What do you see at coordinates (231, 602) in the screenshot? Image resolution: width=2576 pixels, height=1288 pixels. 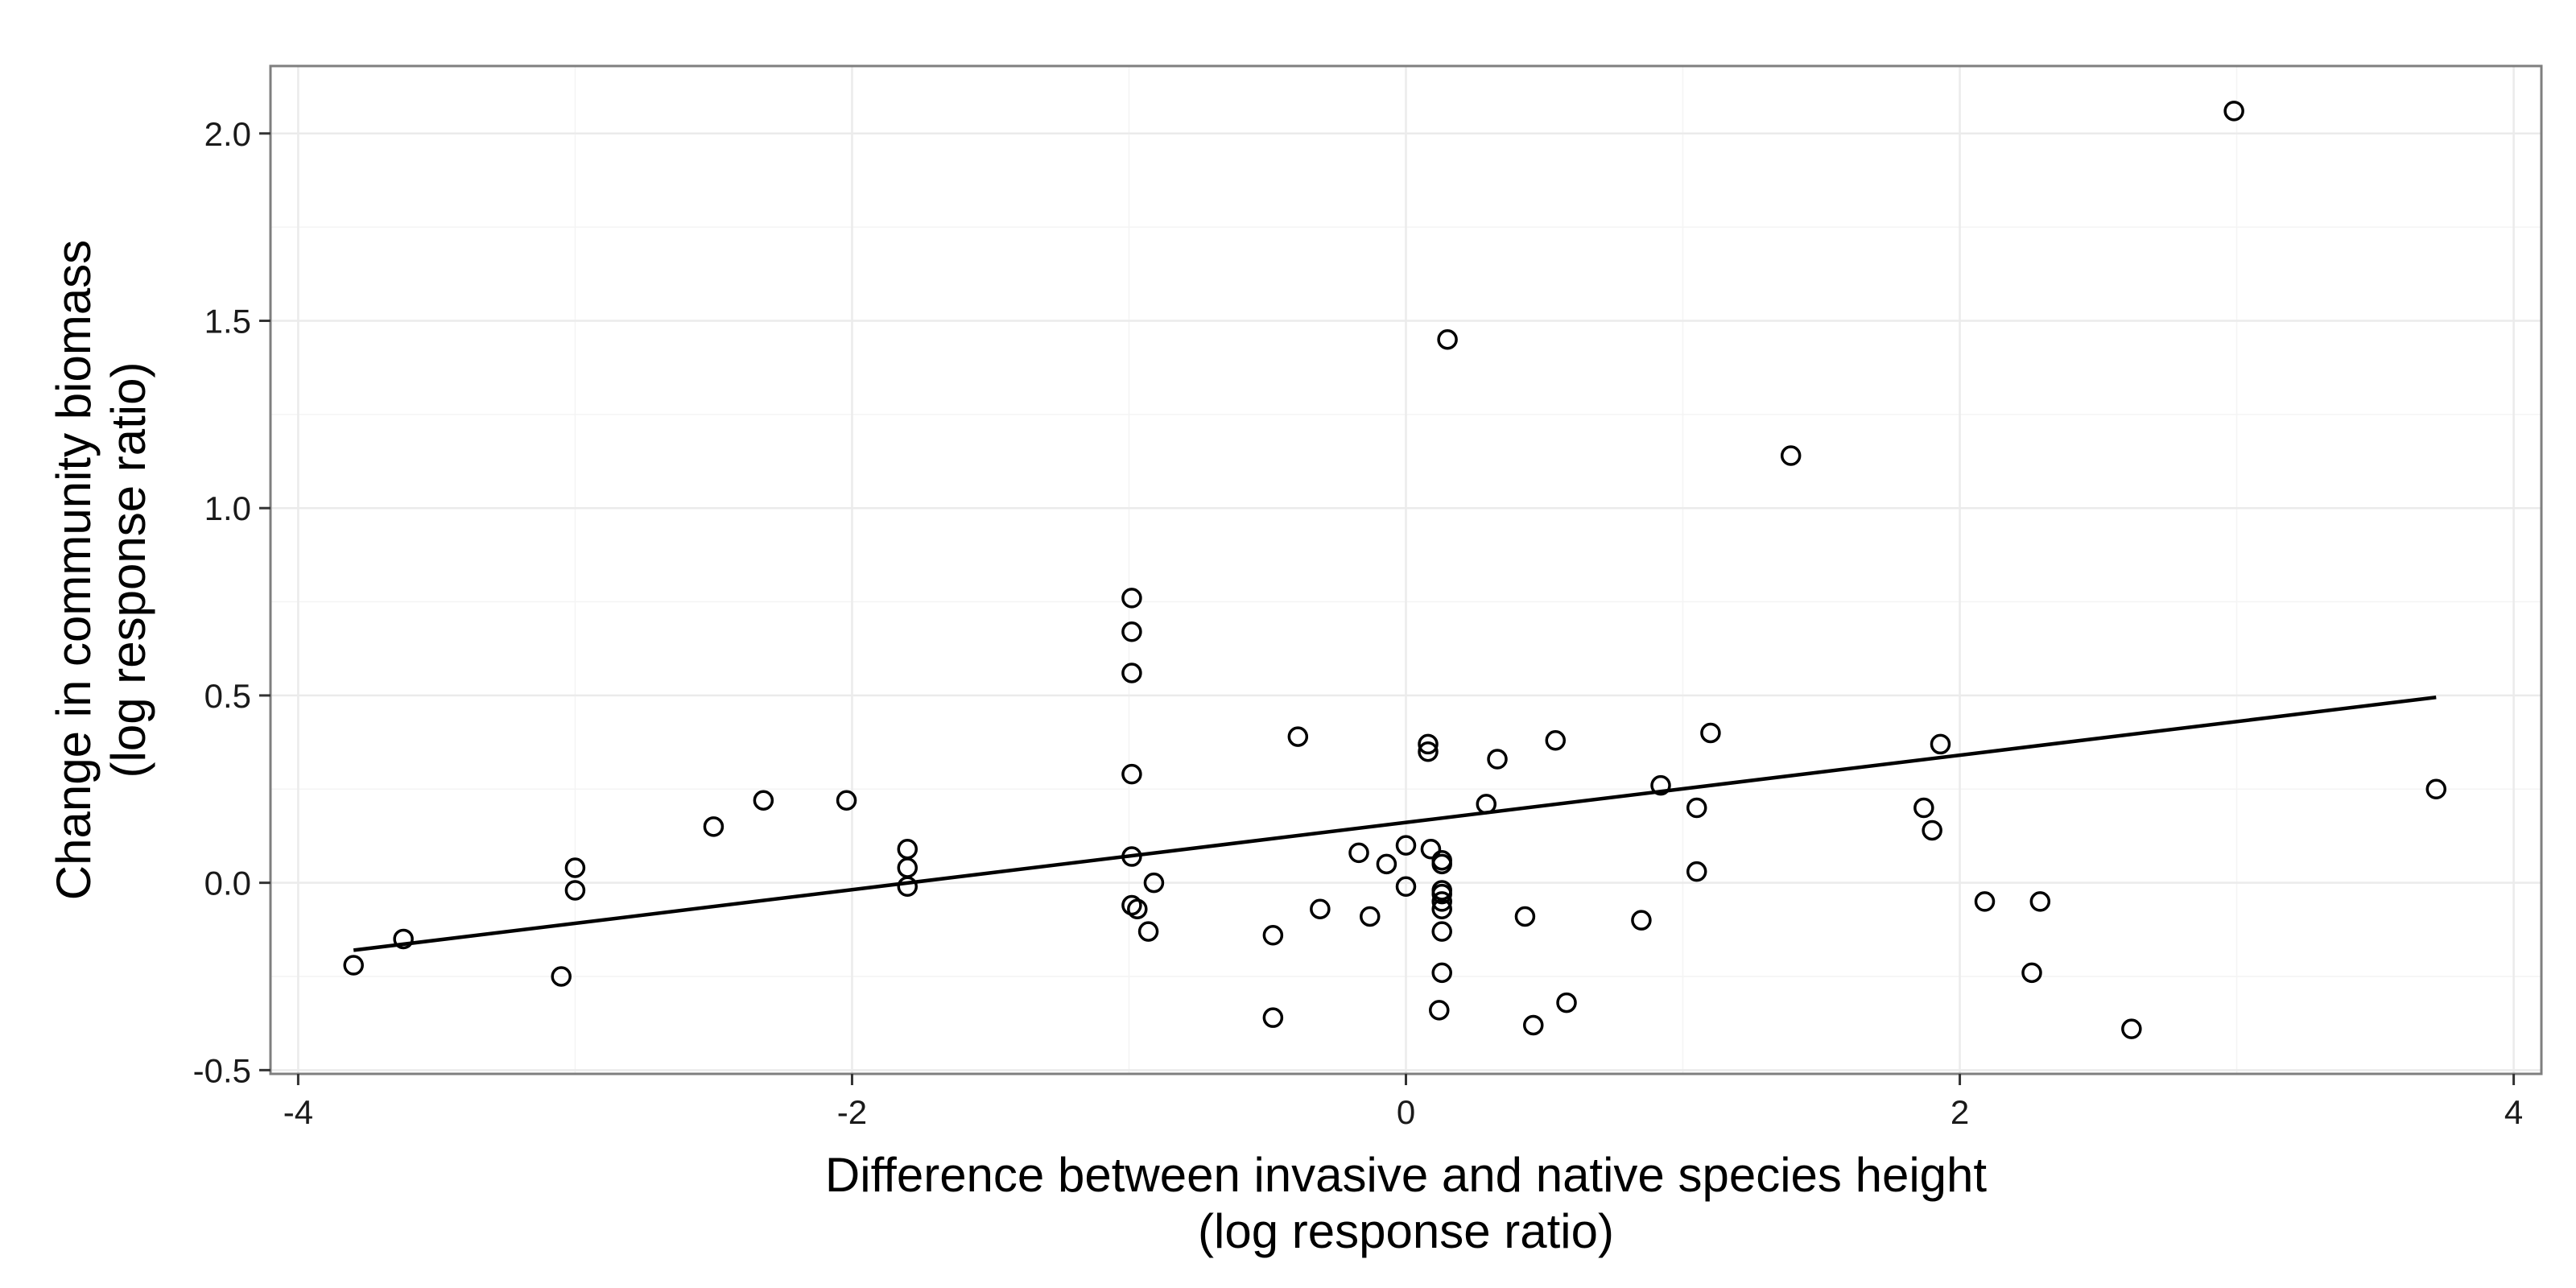 I see `y-axis: -0.5 0.0 0.5 1.0 1.5 2.0` at bounding box center [231, 602].